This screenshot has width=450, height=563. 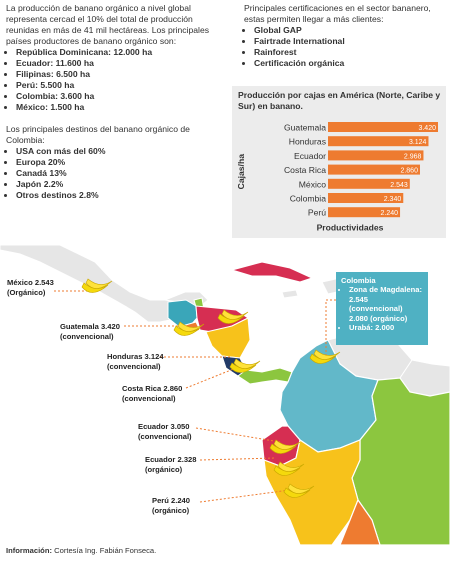 What do you see at coordinates (409, 171) in the screenshot?
I see `value-label: 2.860` at bounding box center [409, 171].